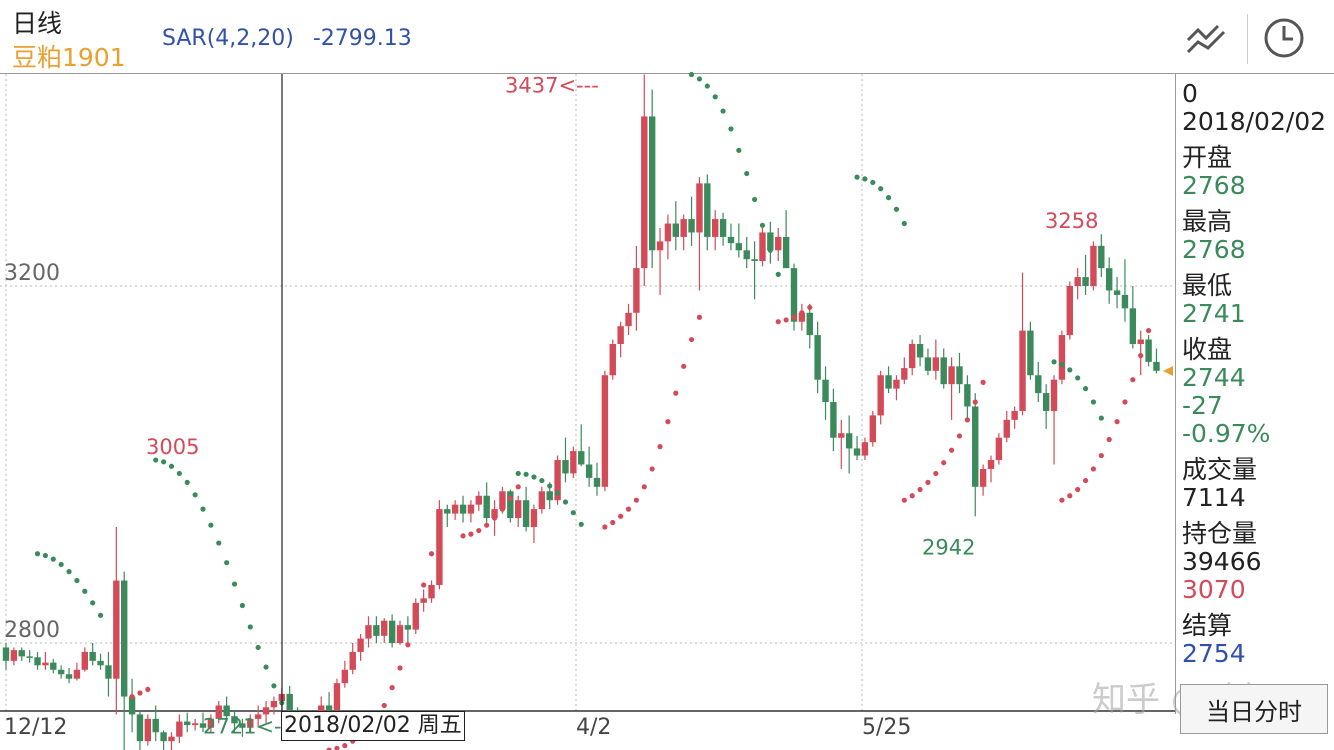 The height and width of the screenshot is (750, 1334). Describe the element at coordinates (1254, 709) in the screenshot. I see `intraday-button: 当日分时` at that location.